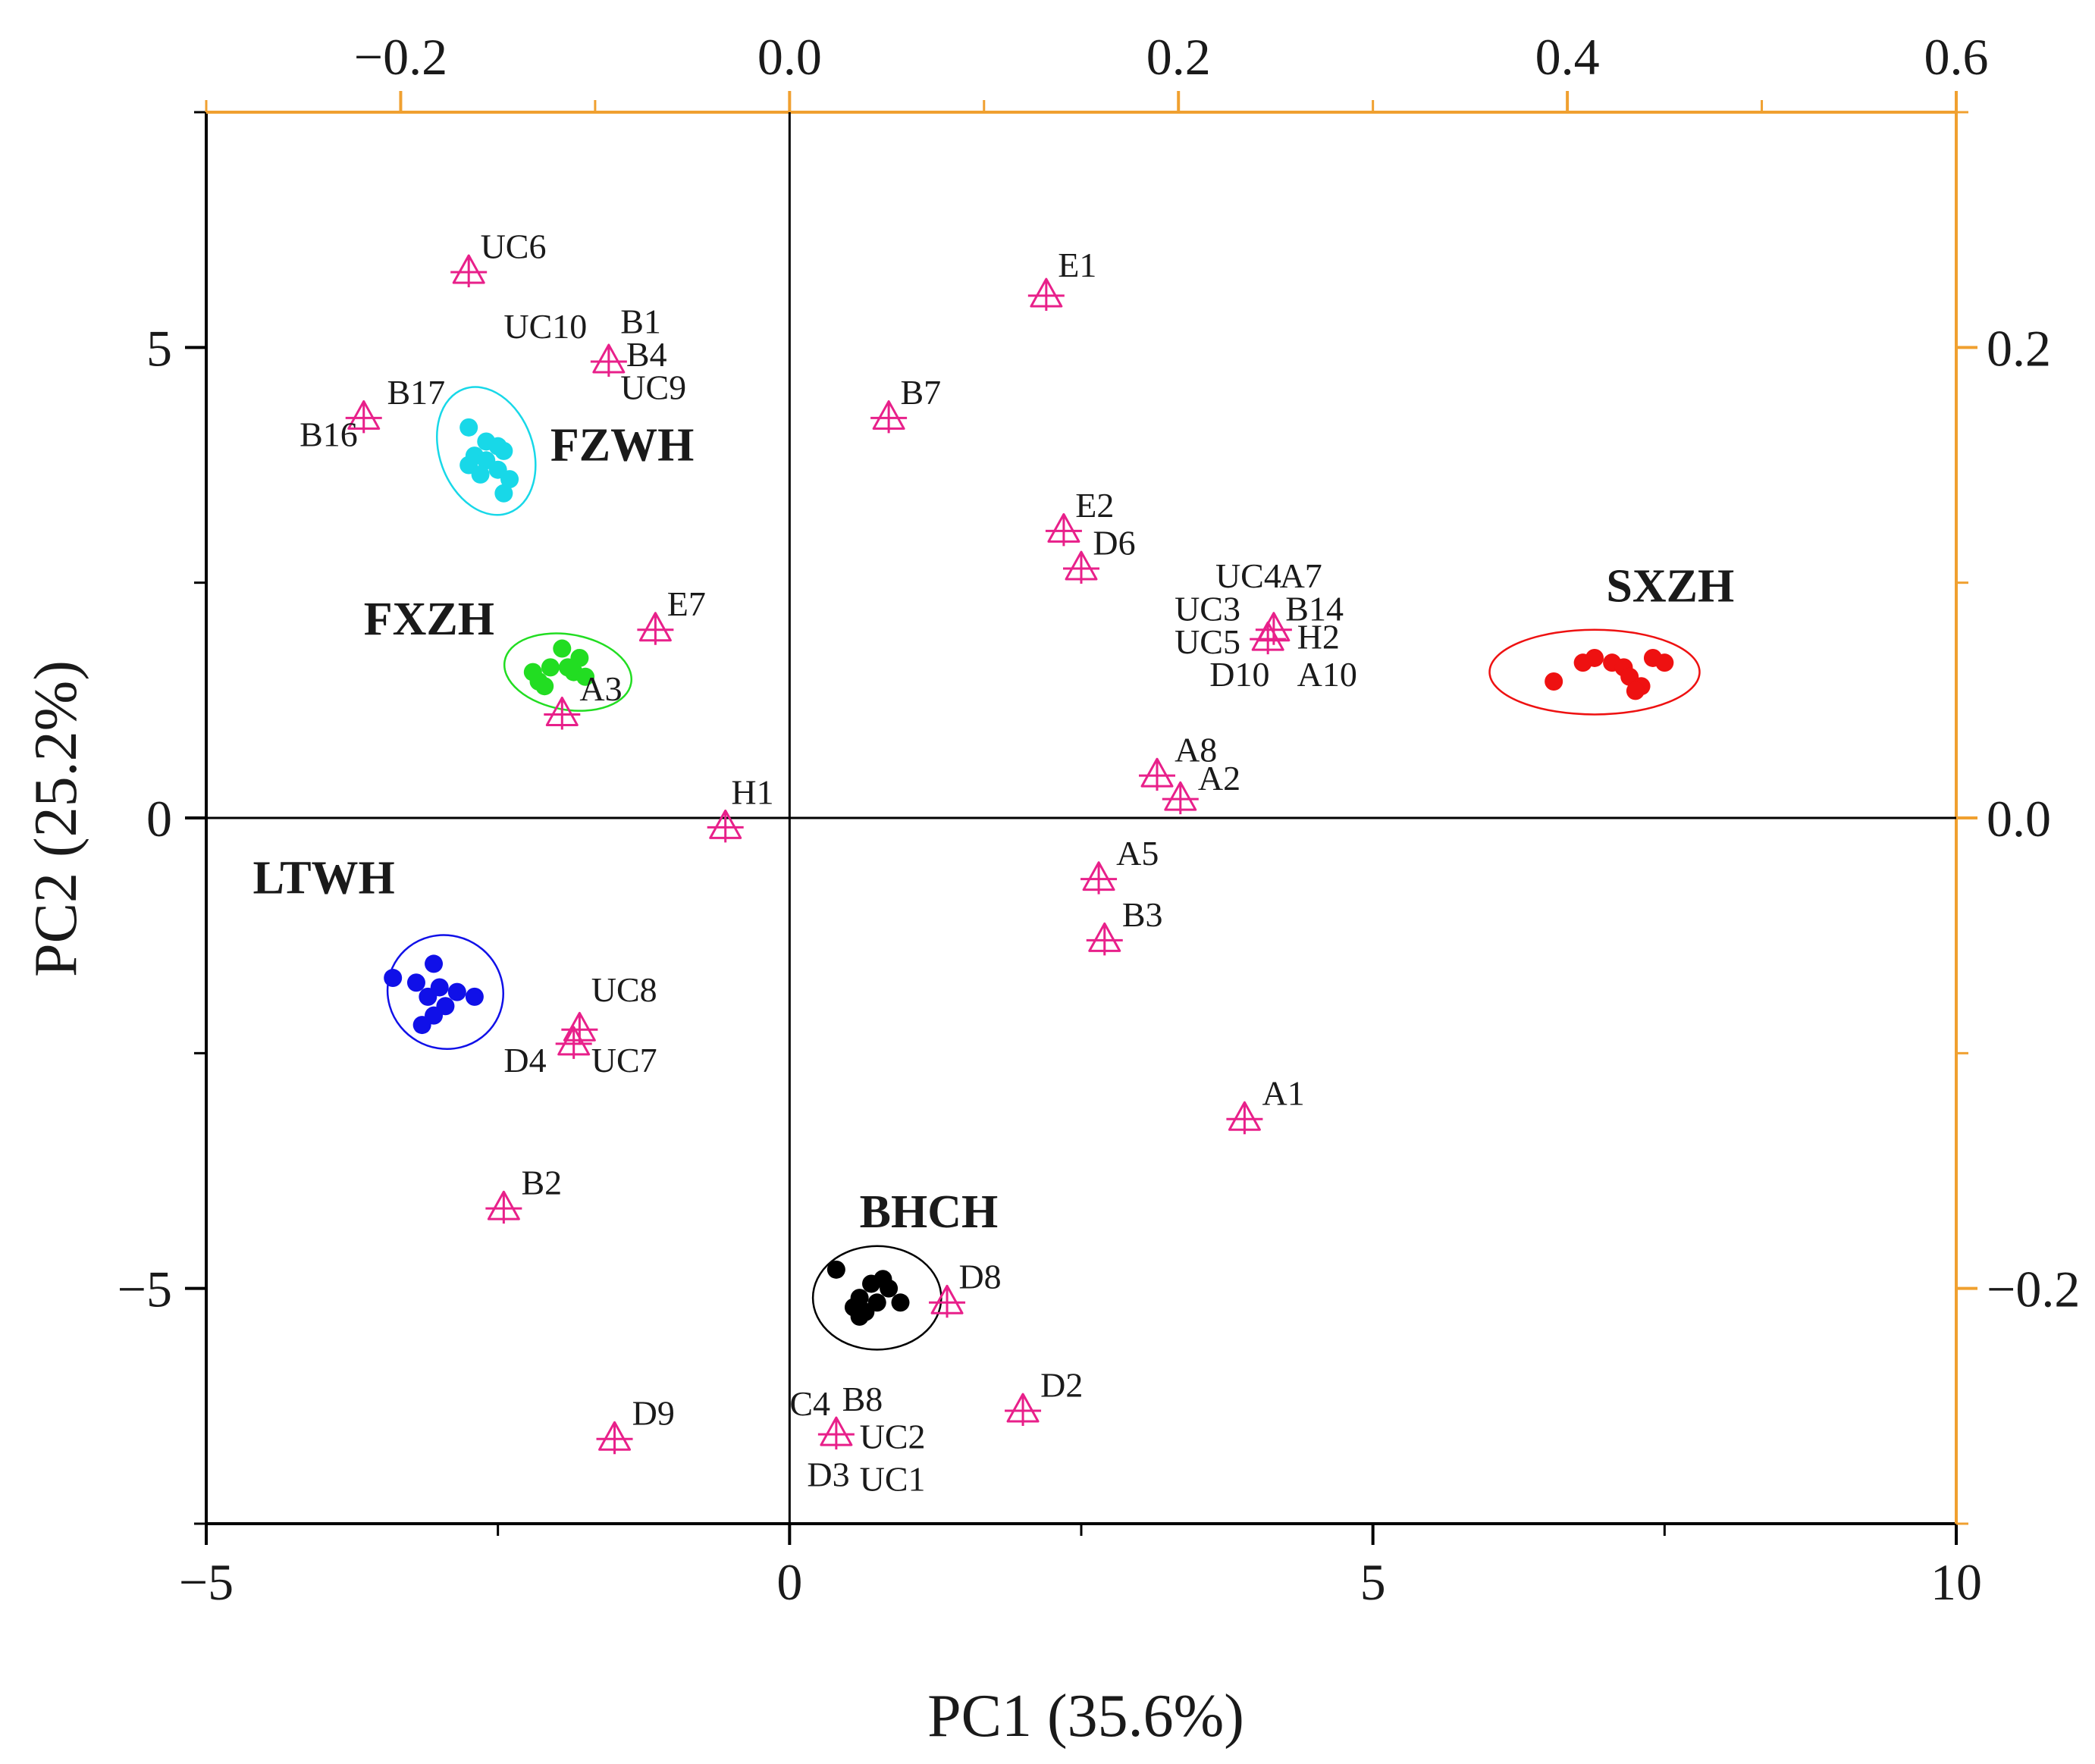 This screenshot has width=2095, height=1764. Describe the element at coordinates (545, 327) in the screenshot. I see `loading-label: UC10` at that location.